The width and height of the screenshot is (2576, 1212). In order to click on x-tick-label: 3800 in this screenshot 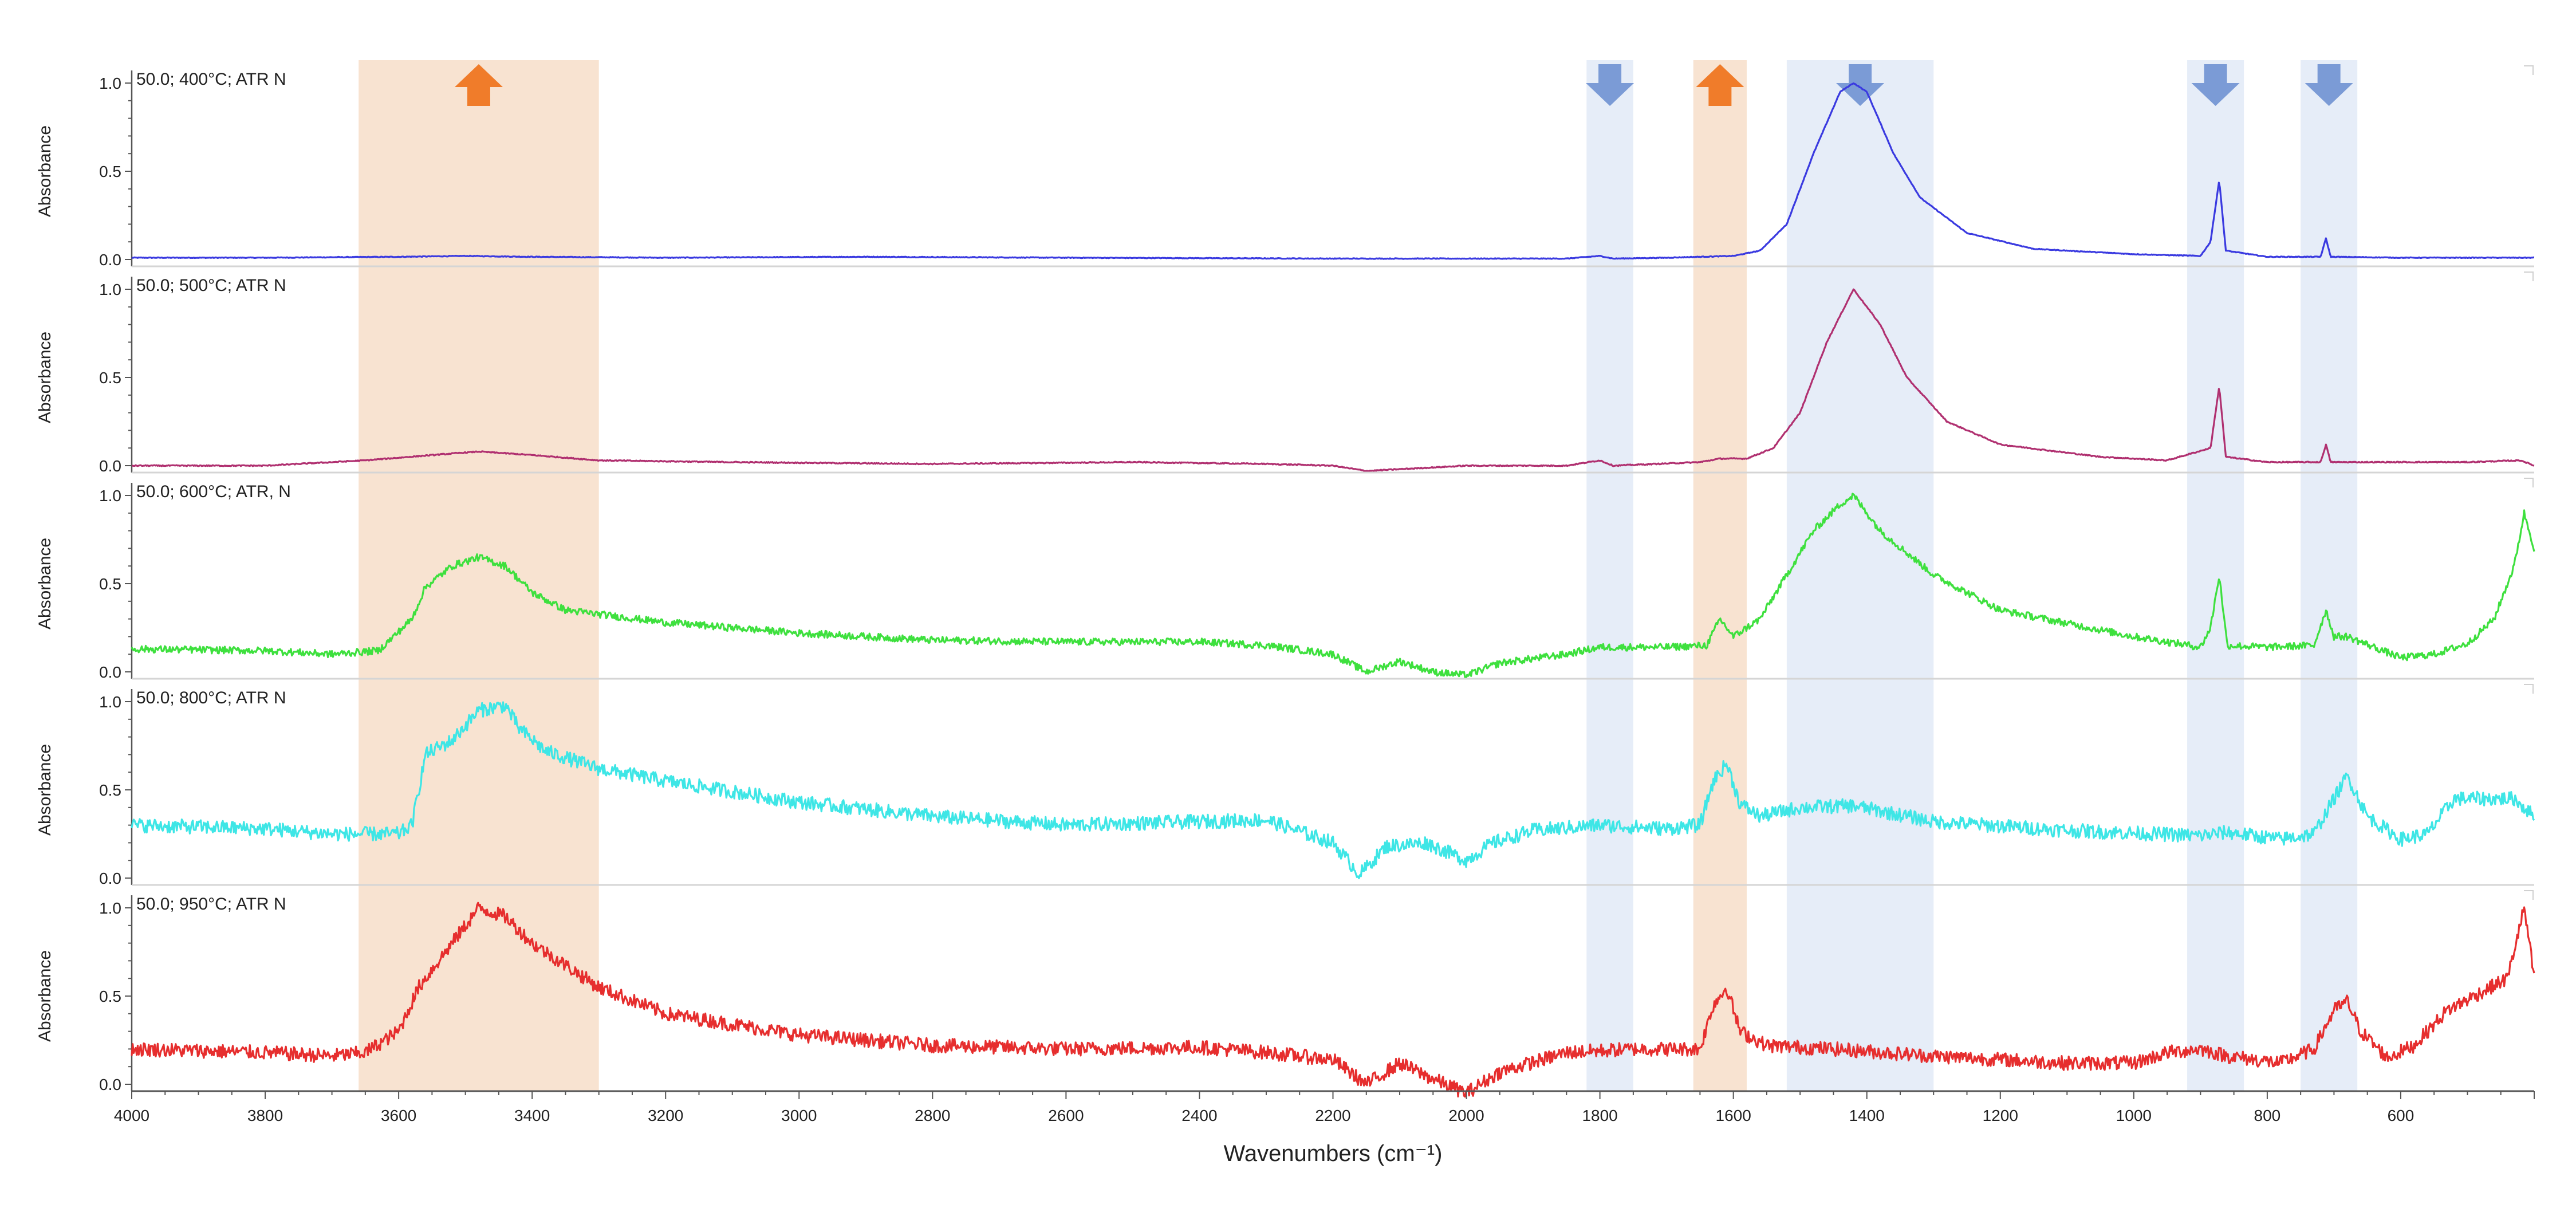, I will do `click(265, 1115)`.